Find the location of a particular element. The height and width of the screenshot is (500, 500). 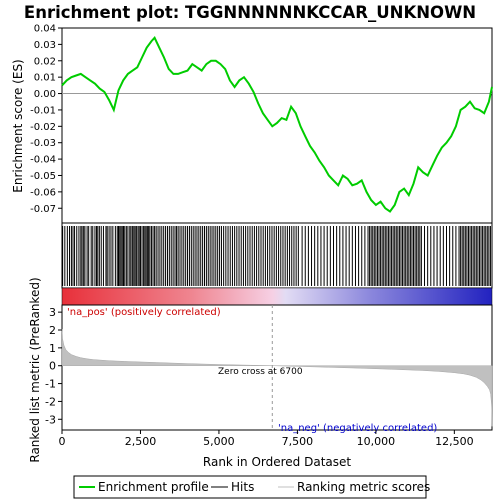

x-tick-label: 0 is located at coordinates (62, 441).